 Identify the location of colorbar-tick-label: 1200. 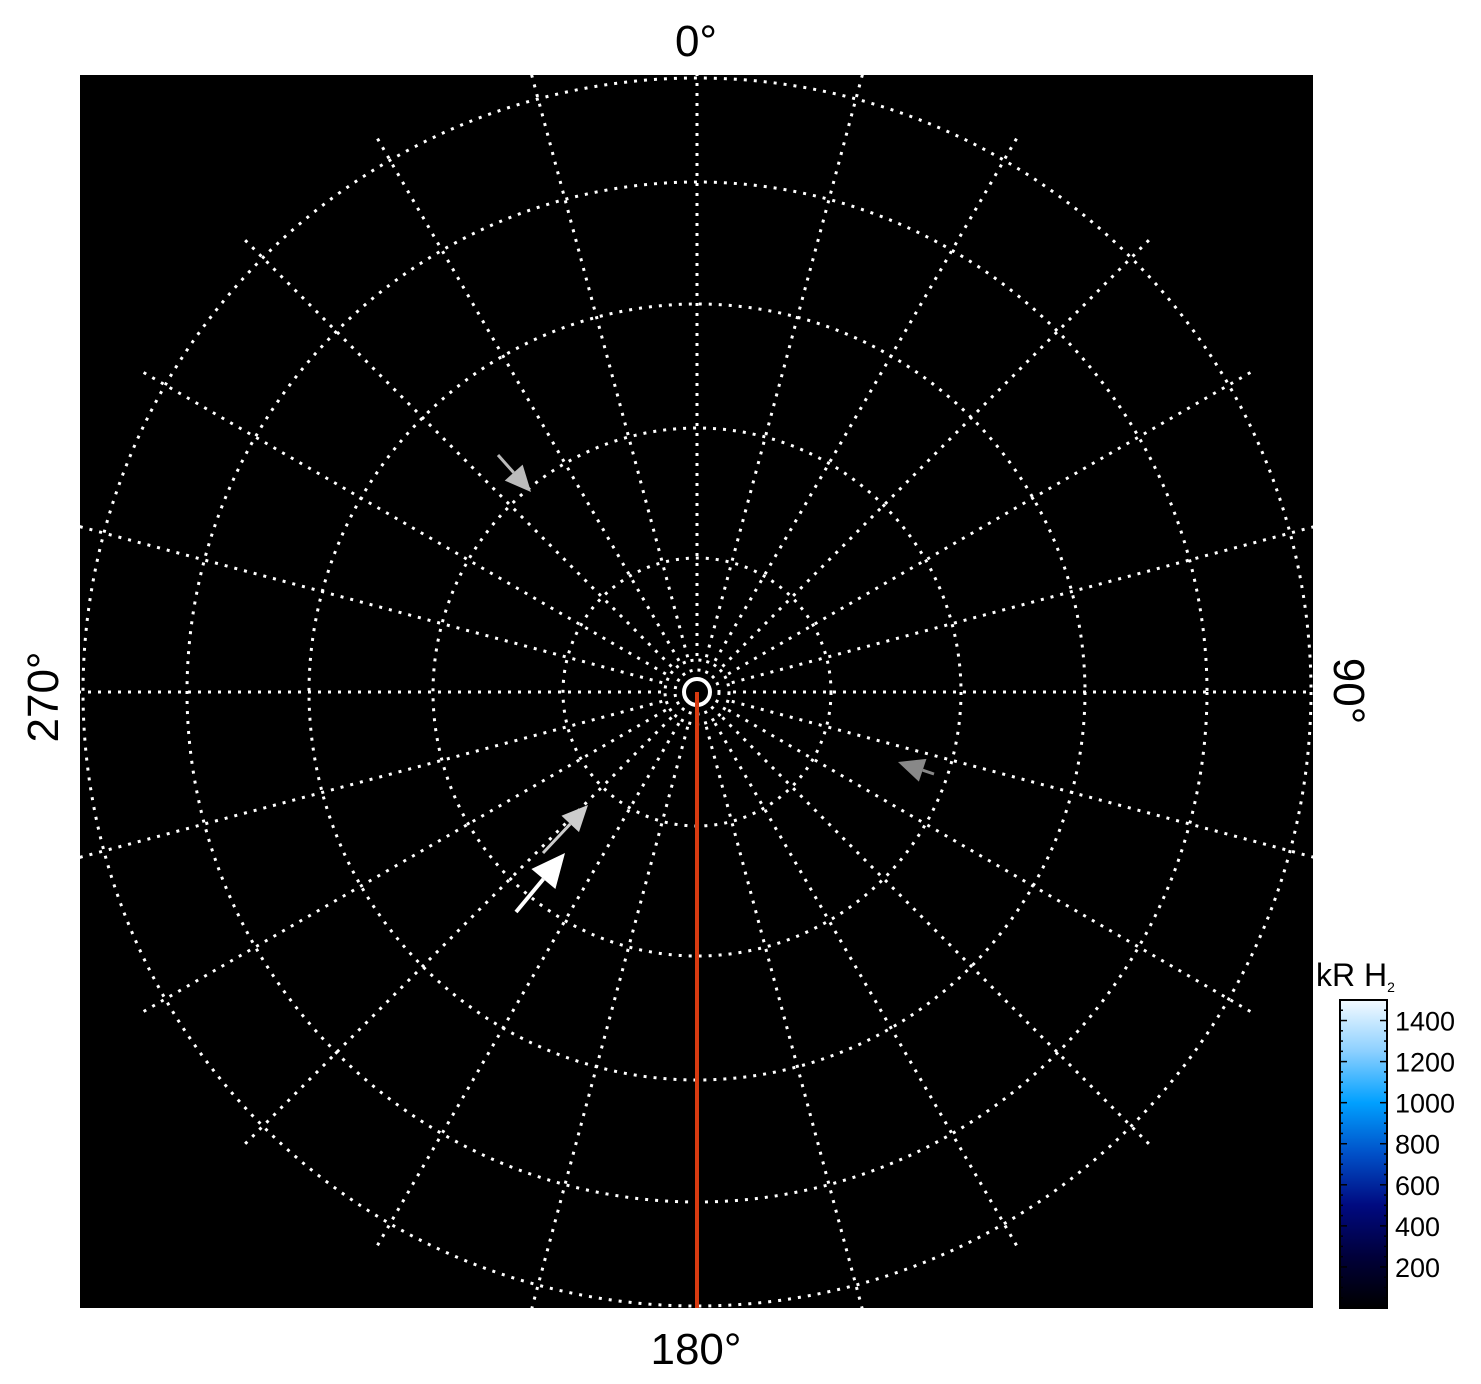
(1425, 1063).